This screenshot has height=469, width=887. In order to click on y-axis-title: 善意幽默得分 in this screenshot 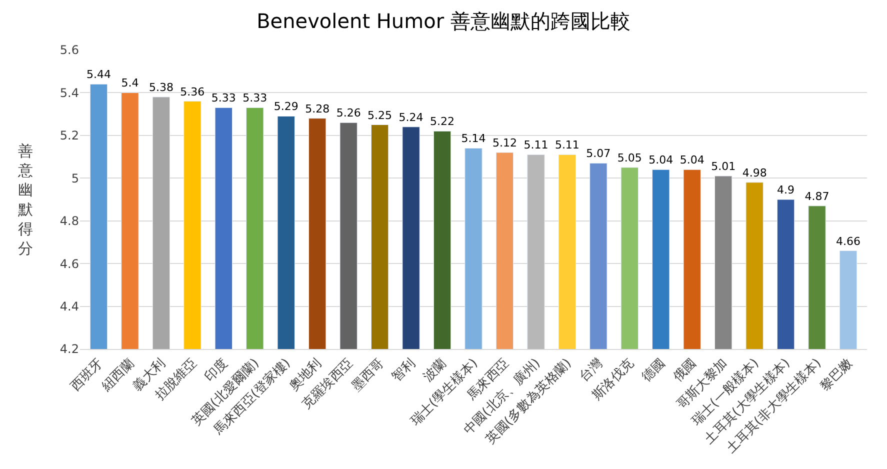, I will do `click(25, 200)`.